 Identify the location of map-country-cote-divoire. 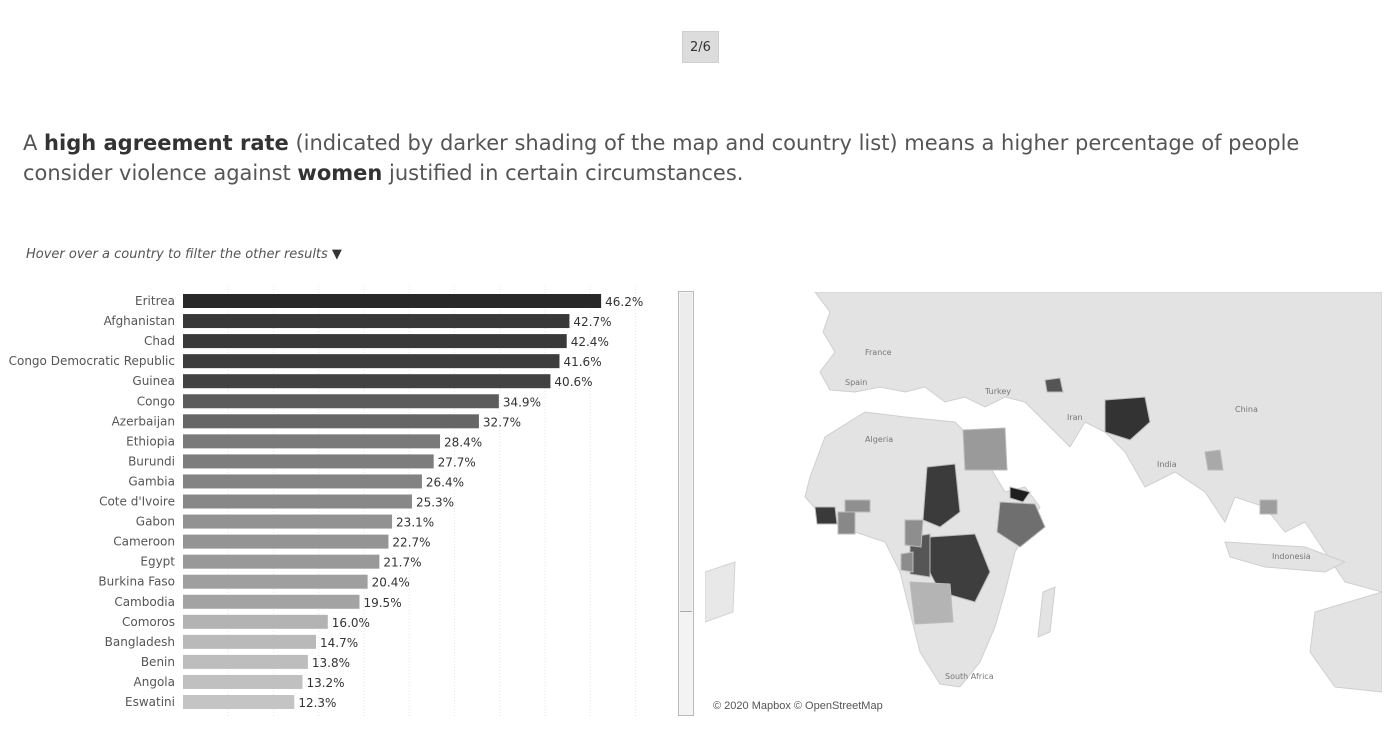
(846, 523).